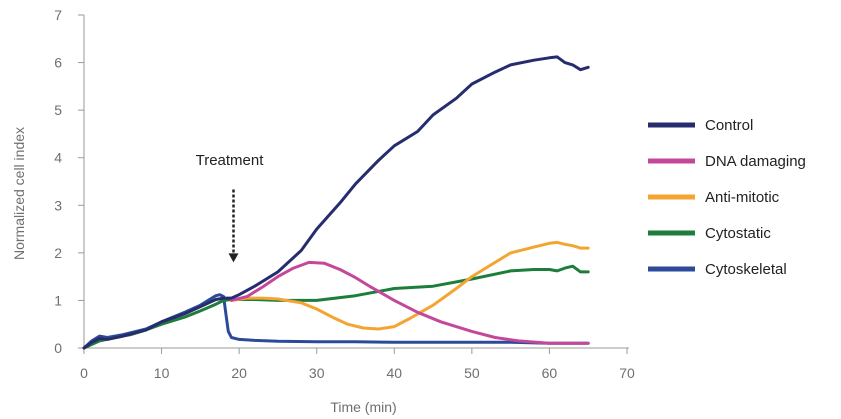 The image size is (841, 419). I want to click on y-ticks: 0 1 2 3 4 5 6 7, so click(69, 181).